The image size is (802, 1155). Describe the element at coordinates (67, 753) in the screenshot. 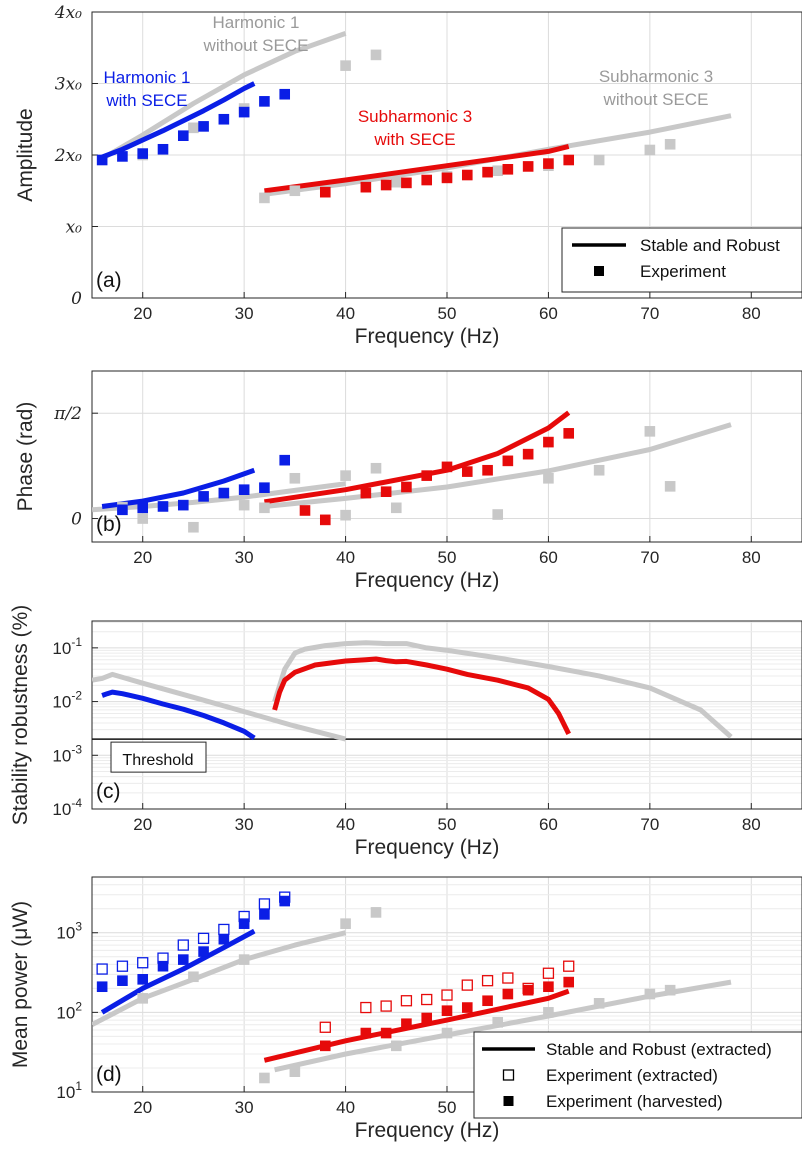

I see `y-tick-label: 10⁻³` at that location.